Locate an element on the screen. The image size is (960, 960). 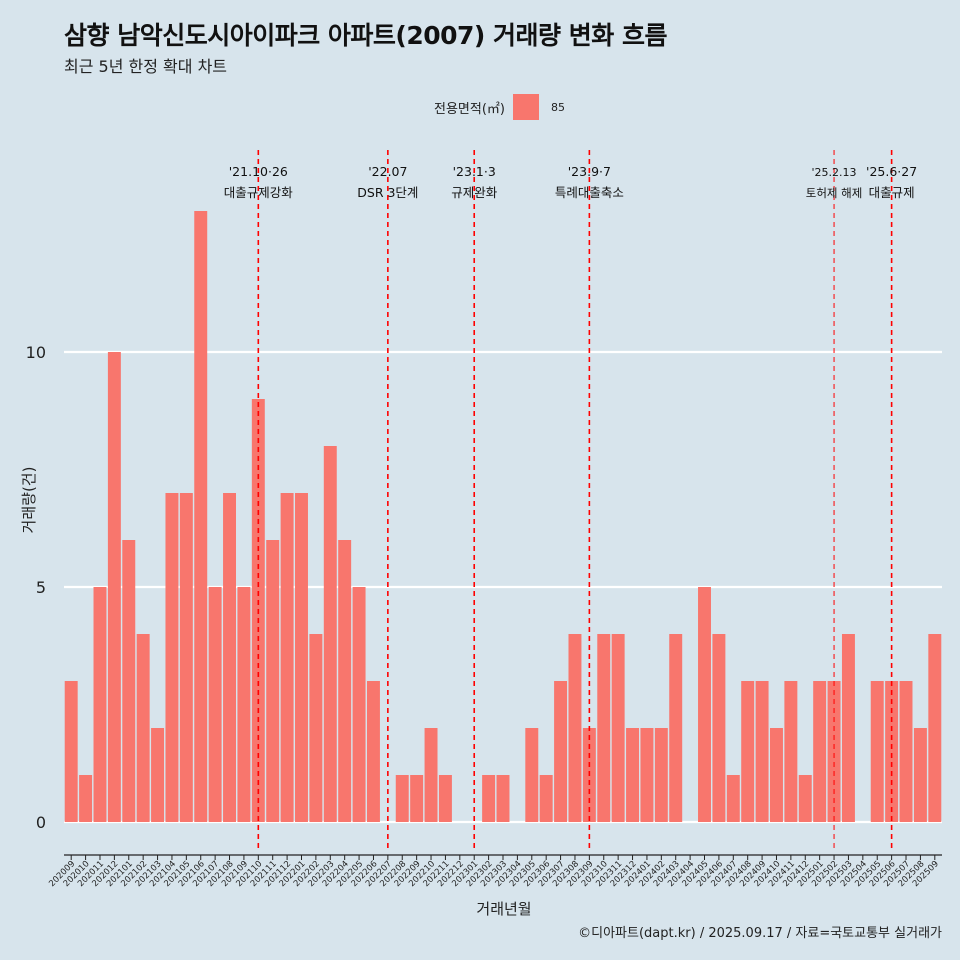
y-tick-label: 10 is located at coordinates (36, 352).